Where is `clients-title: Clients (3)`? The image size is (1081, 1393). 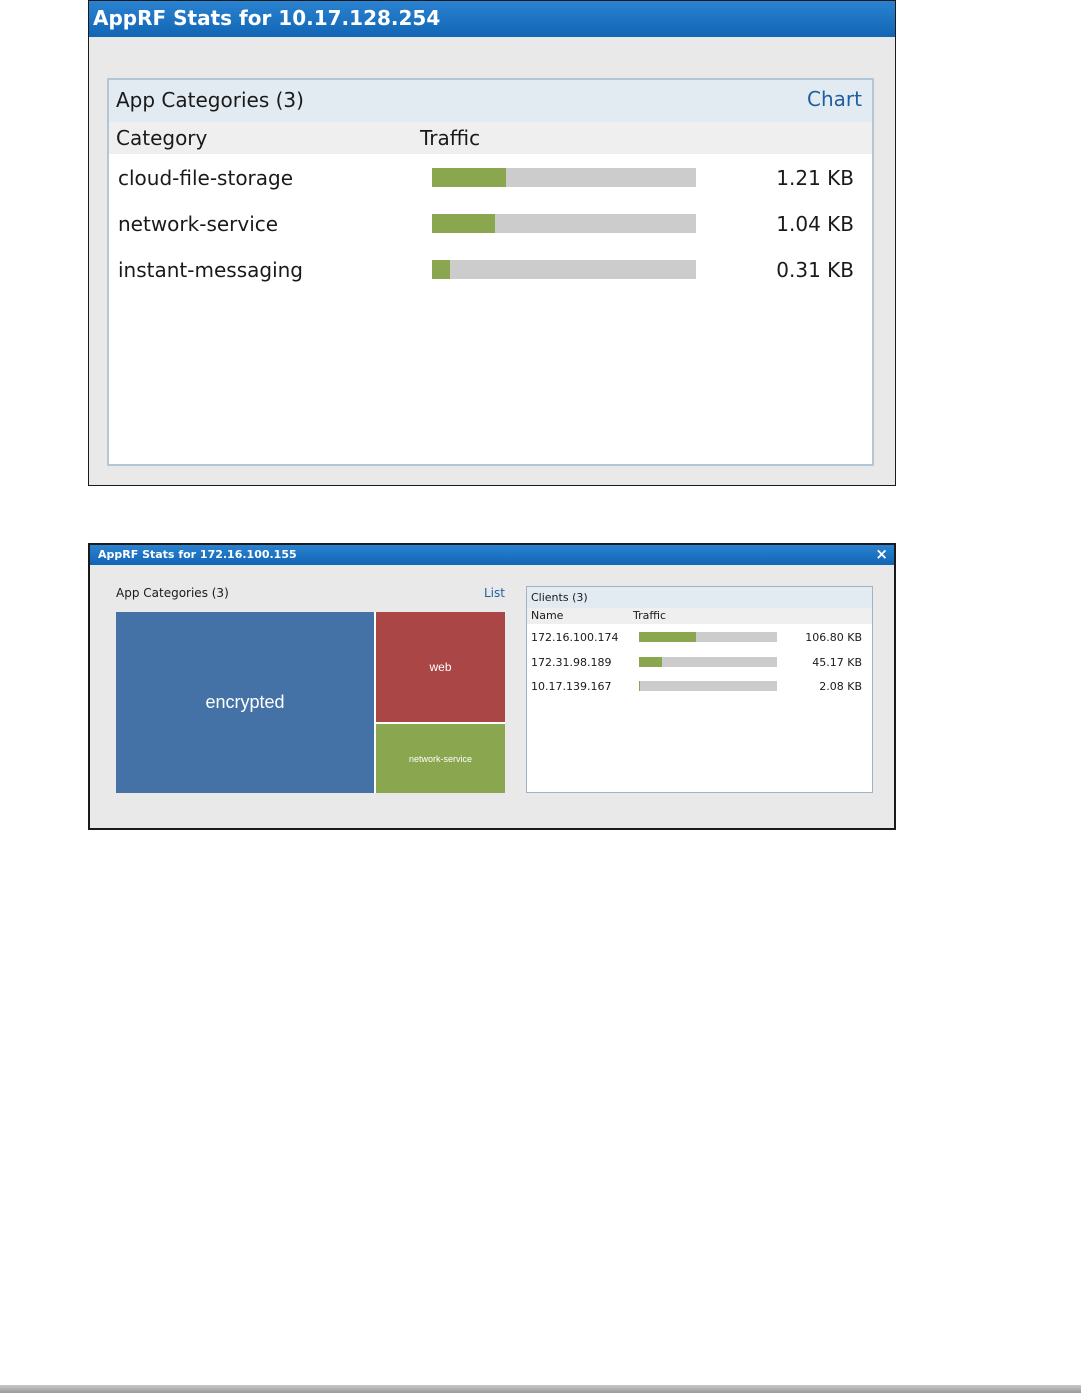 clients-title: Clients (3) is located at coordinates (559, 597).